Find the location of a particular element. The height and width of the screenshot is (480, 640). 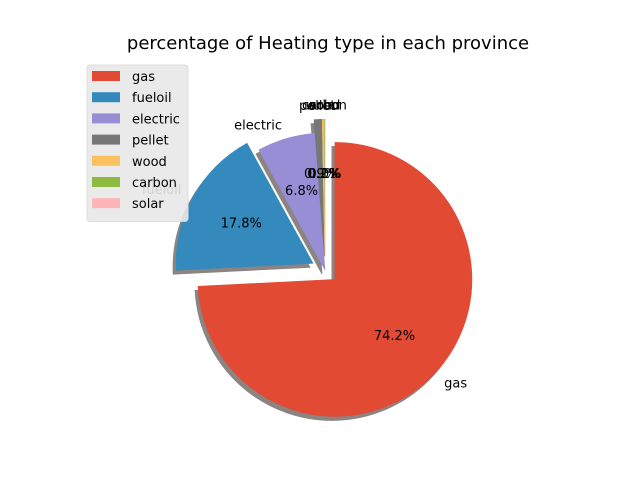

legend-swatch-fueloil is located at coordinates (106, 97).